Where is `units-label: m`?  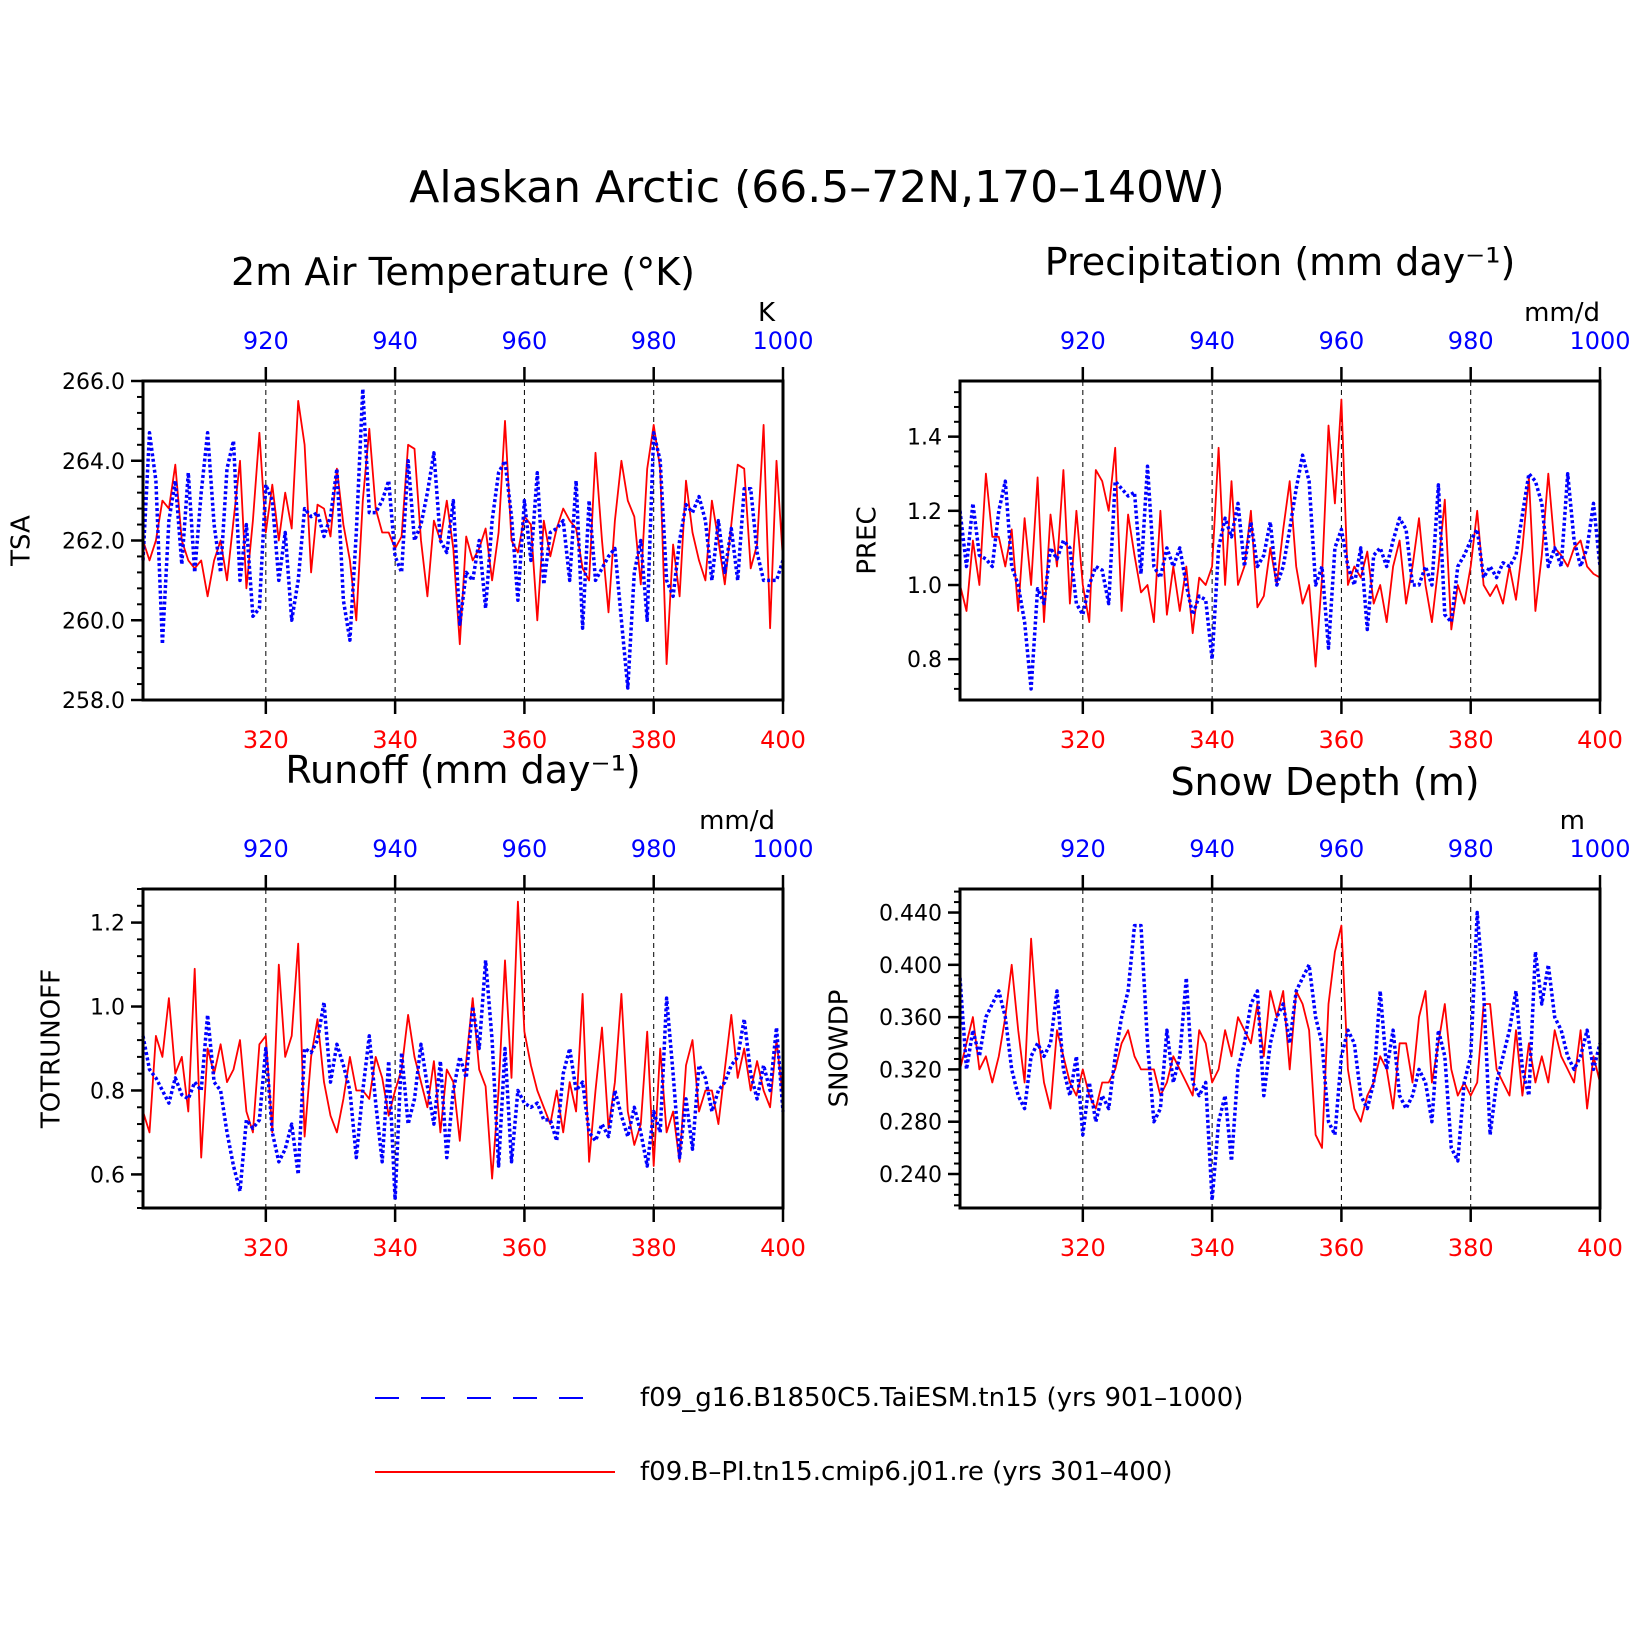
units-label: m is located at coordinates (1572, 821).